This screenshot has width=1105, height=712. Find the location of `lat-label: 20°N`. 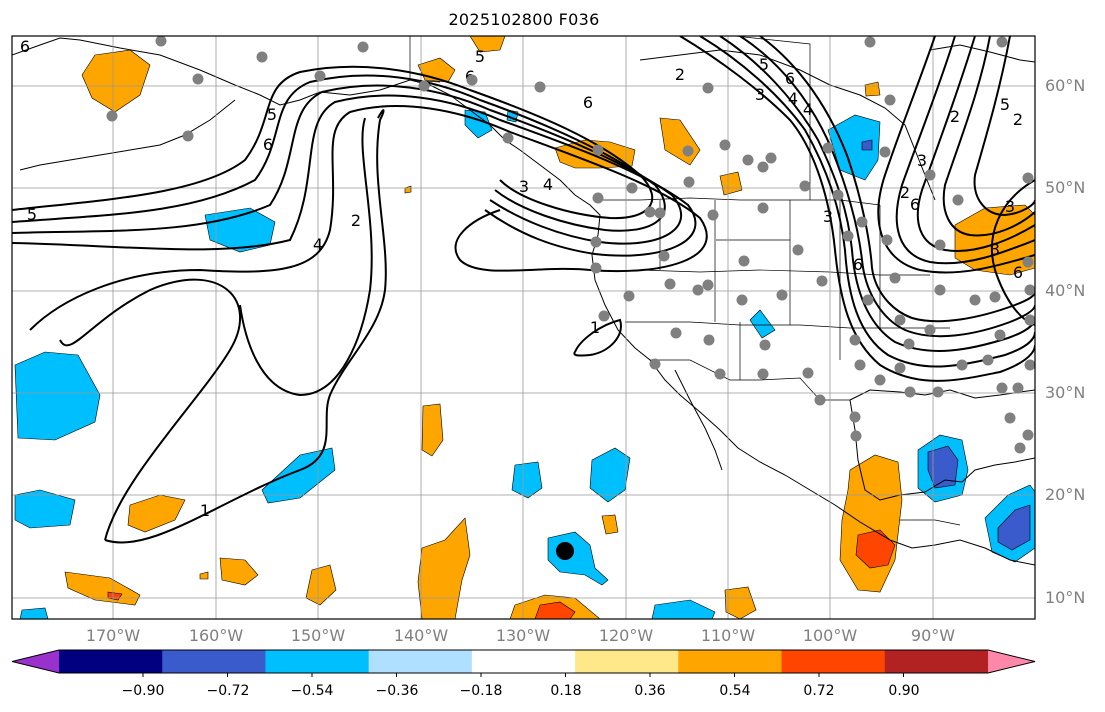

lat-label: 20°N is located at coordinates (1065, 494).